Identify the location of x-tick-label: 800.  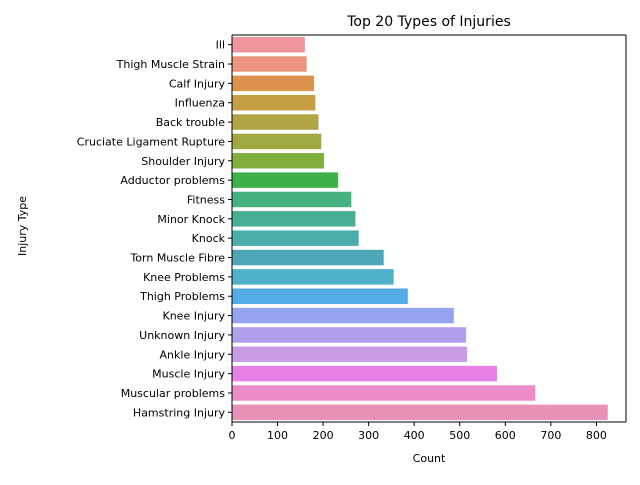
(596, 435).